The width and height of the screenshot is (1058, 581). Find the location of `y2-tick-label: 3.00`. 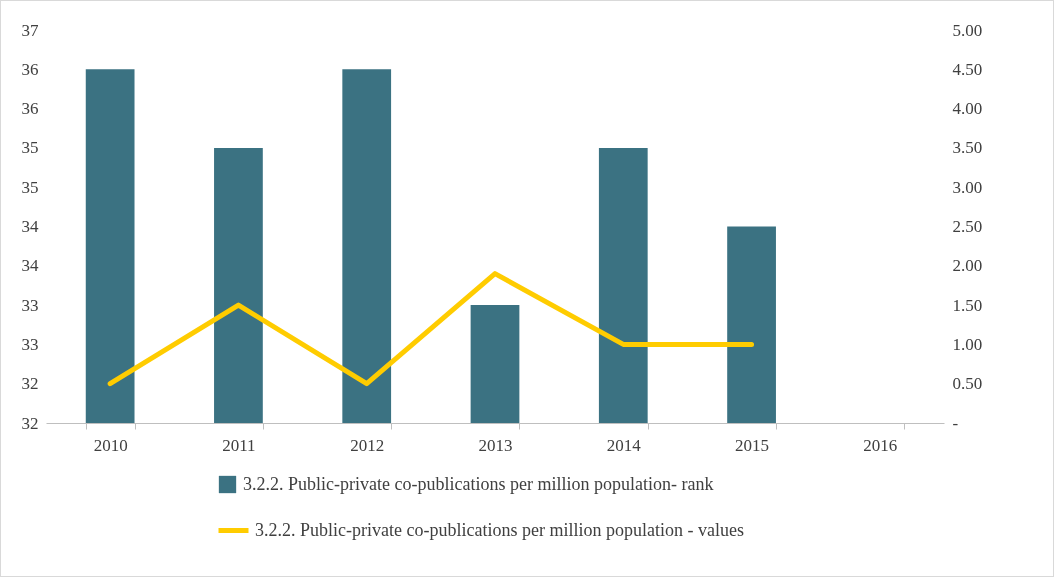

y2-tick-label: 3.00 is located at coordinates (967, 187).